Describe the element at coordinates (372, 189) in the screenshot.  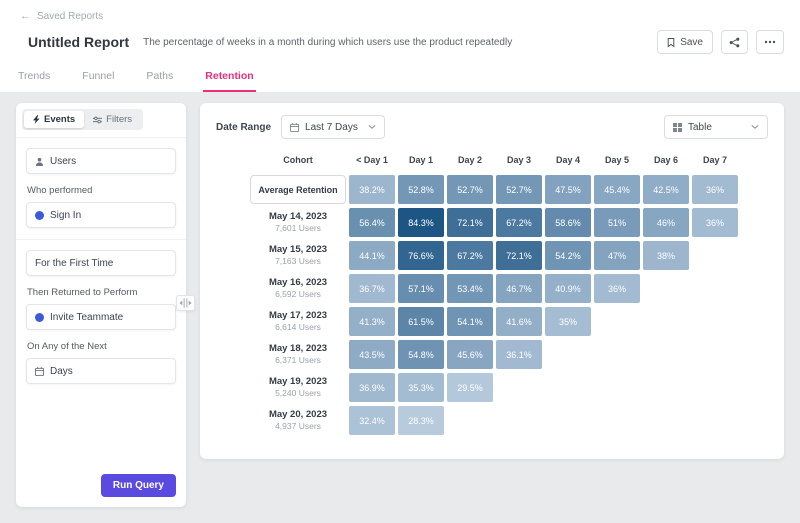
I see `retention-cell: 38.2%` at that location.